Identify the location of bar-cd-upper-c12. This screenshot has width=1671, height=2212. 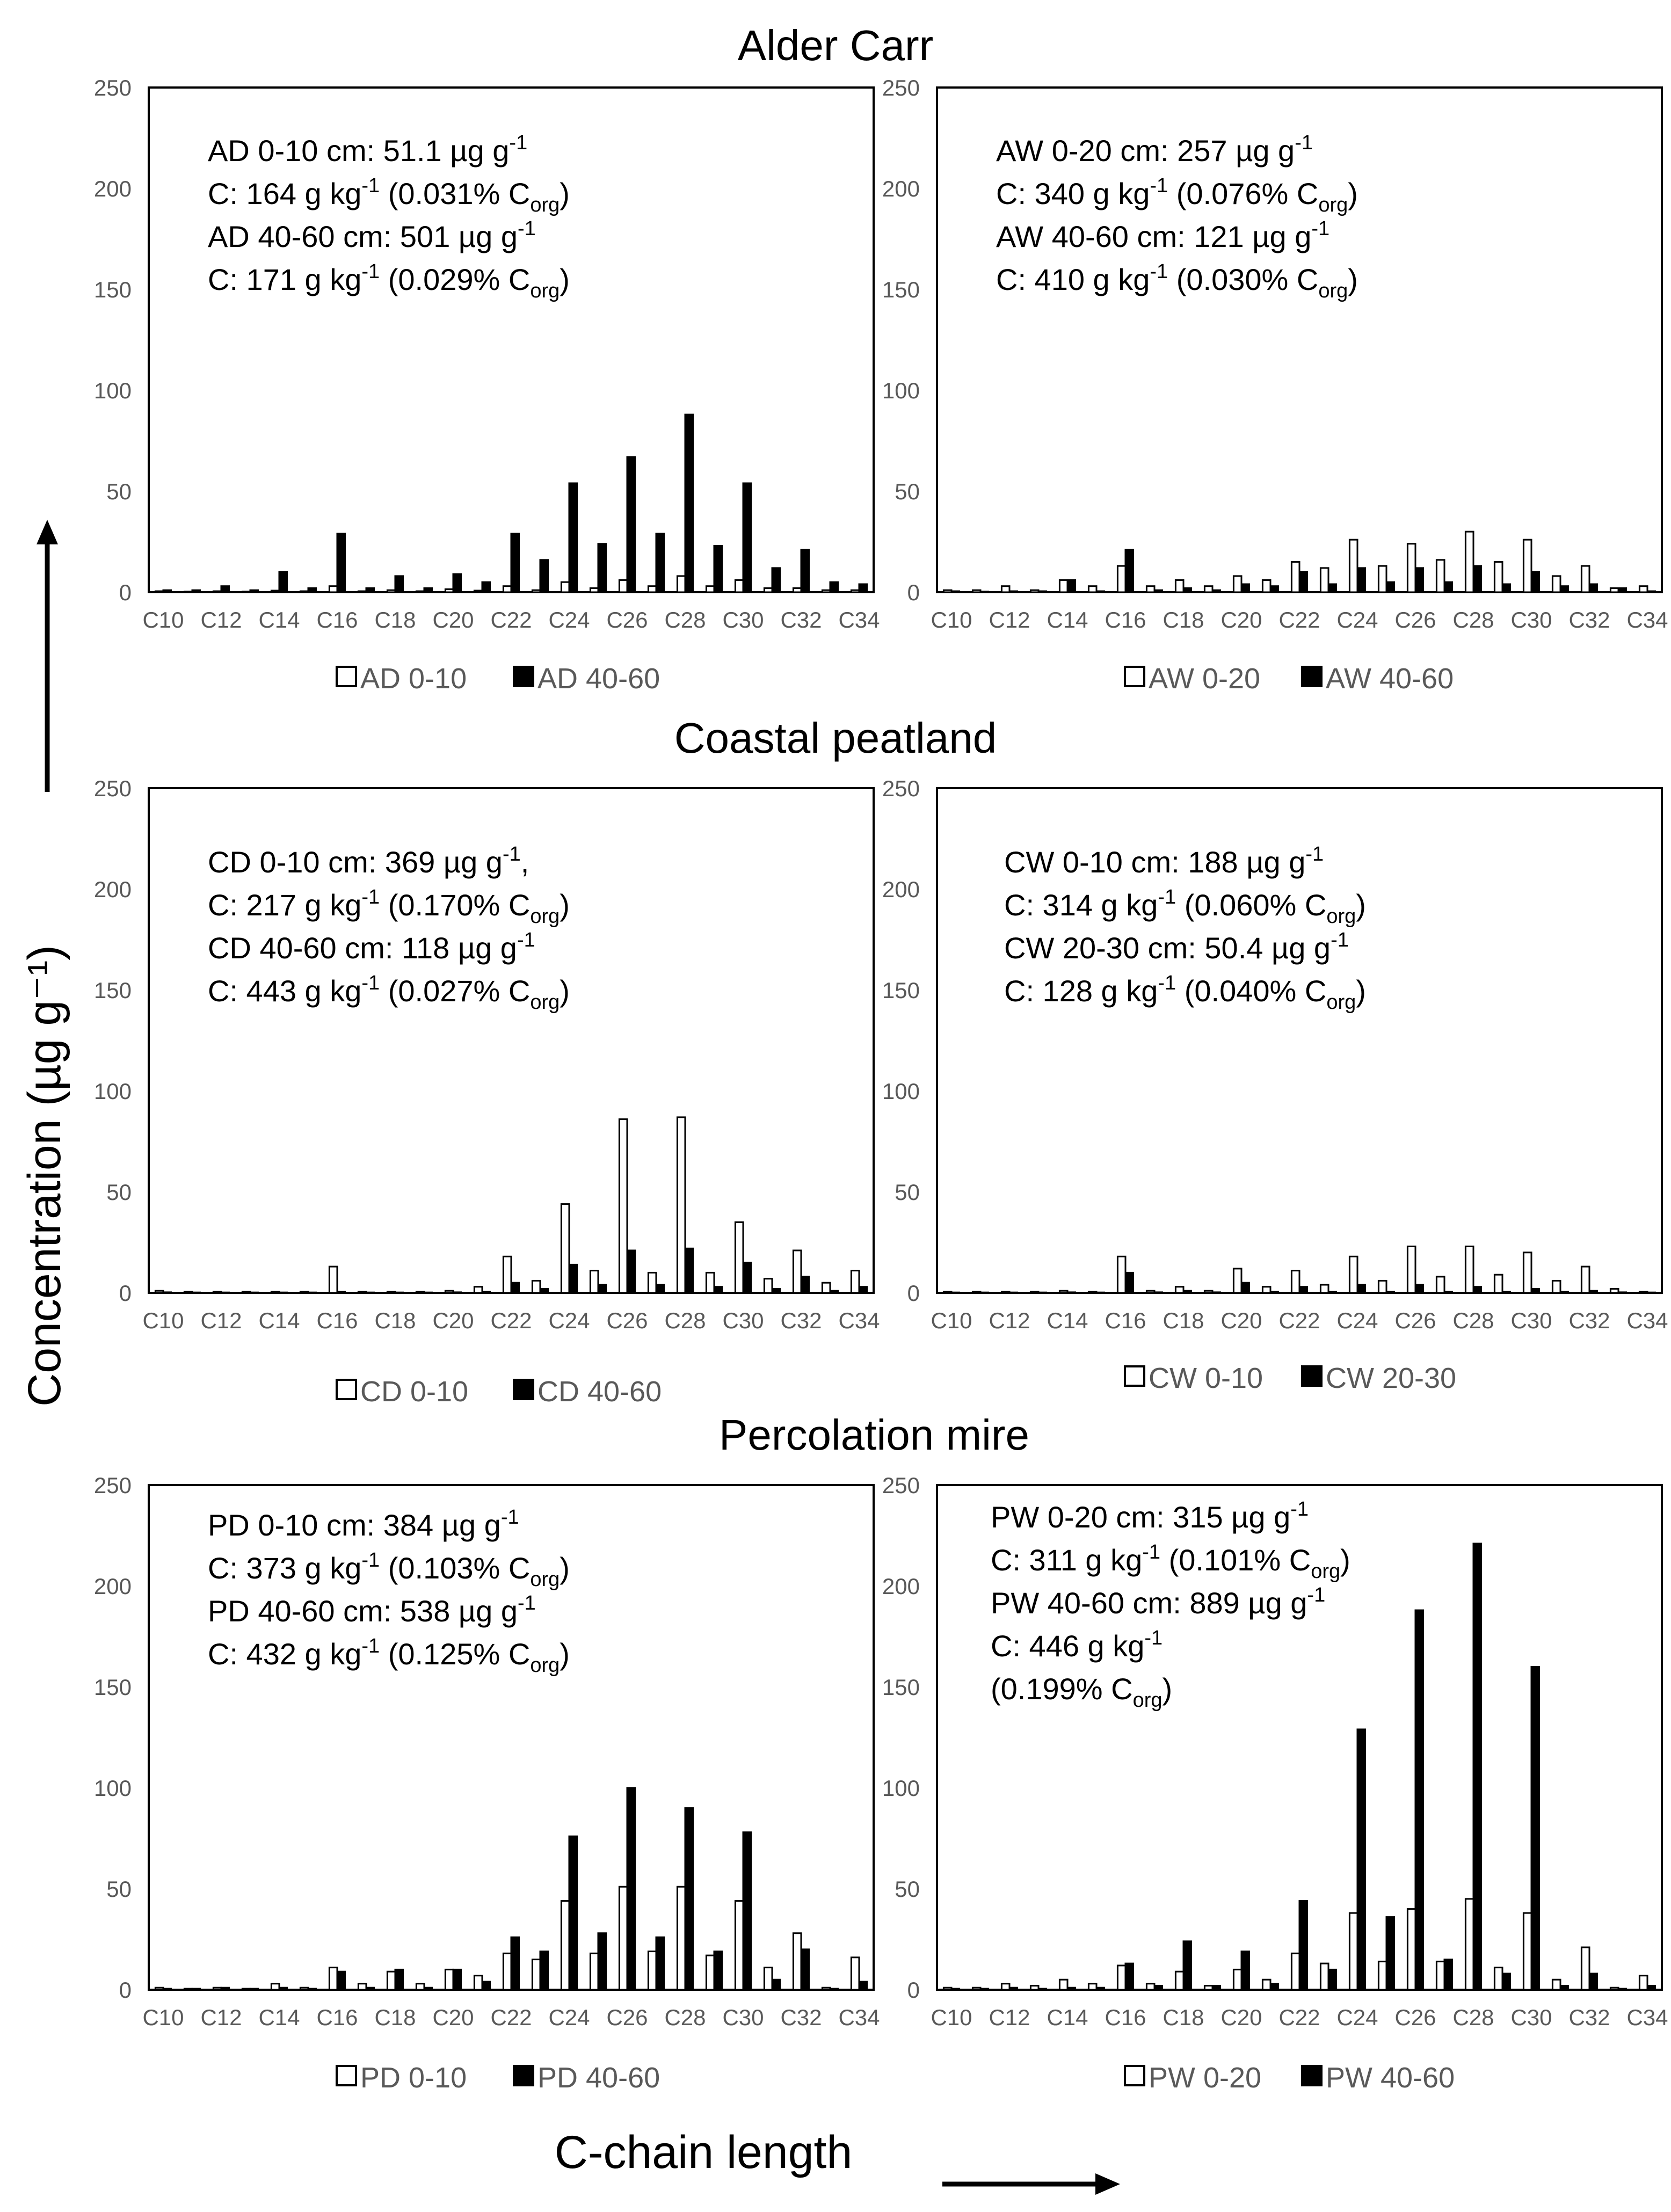
(217, 1292).